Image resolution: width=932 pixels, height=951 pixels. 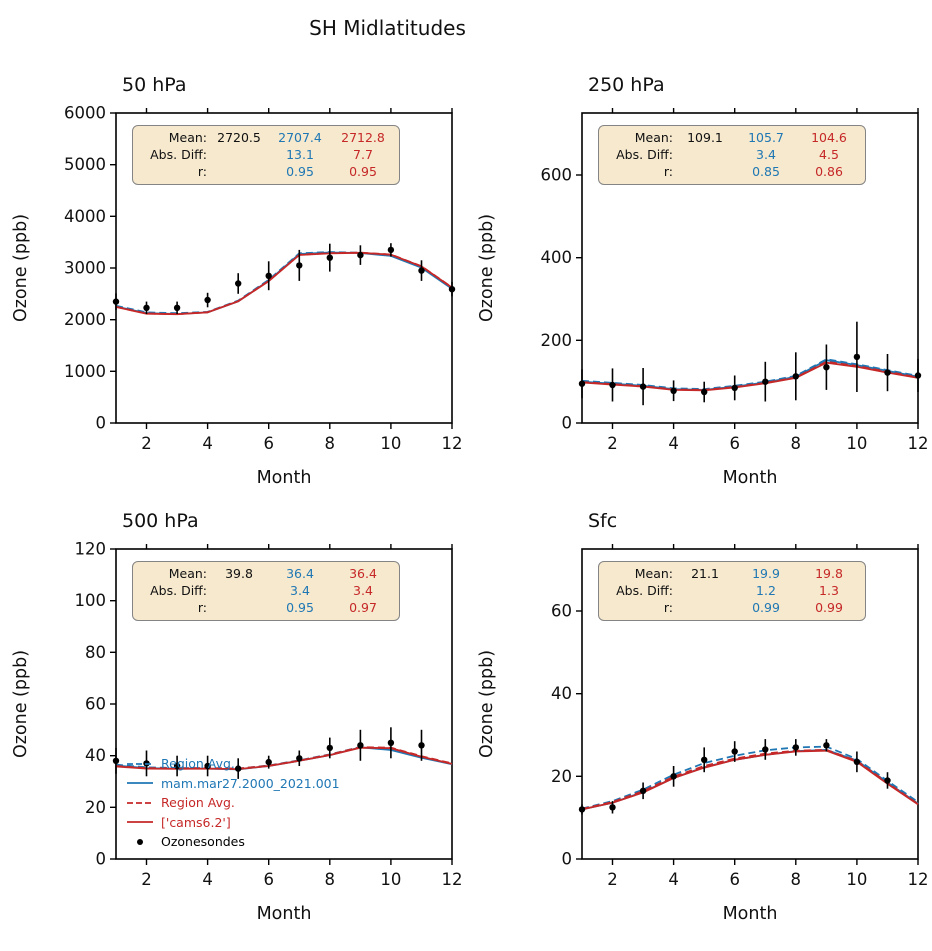 I want to click on stats-row: r: 0.95 0.95, so click(x=266, y=171).